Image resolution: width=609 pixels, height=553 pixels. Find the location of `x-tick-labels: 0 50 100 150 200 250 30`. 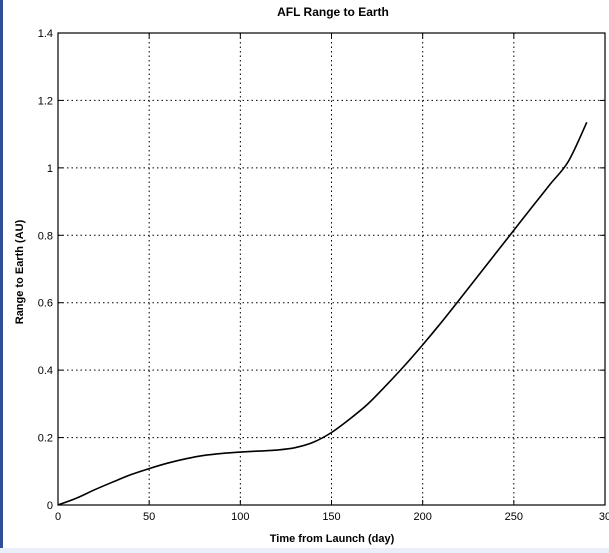

x-tick-labels: 0 50 100 150 200 250 30 is located at coordinates (332, 517).